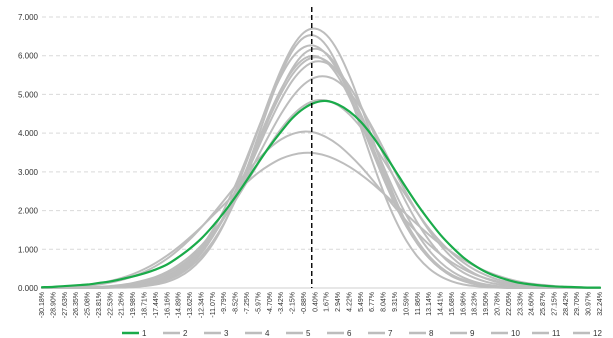 Image resolution: width=613 pixels, height=338 pixels. What do you see at coordinates (532, 304) in the screenshot?
I see `x-tick-label: 24.60%` at bounding box center [532, 304].